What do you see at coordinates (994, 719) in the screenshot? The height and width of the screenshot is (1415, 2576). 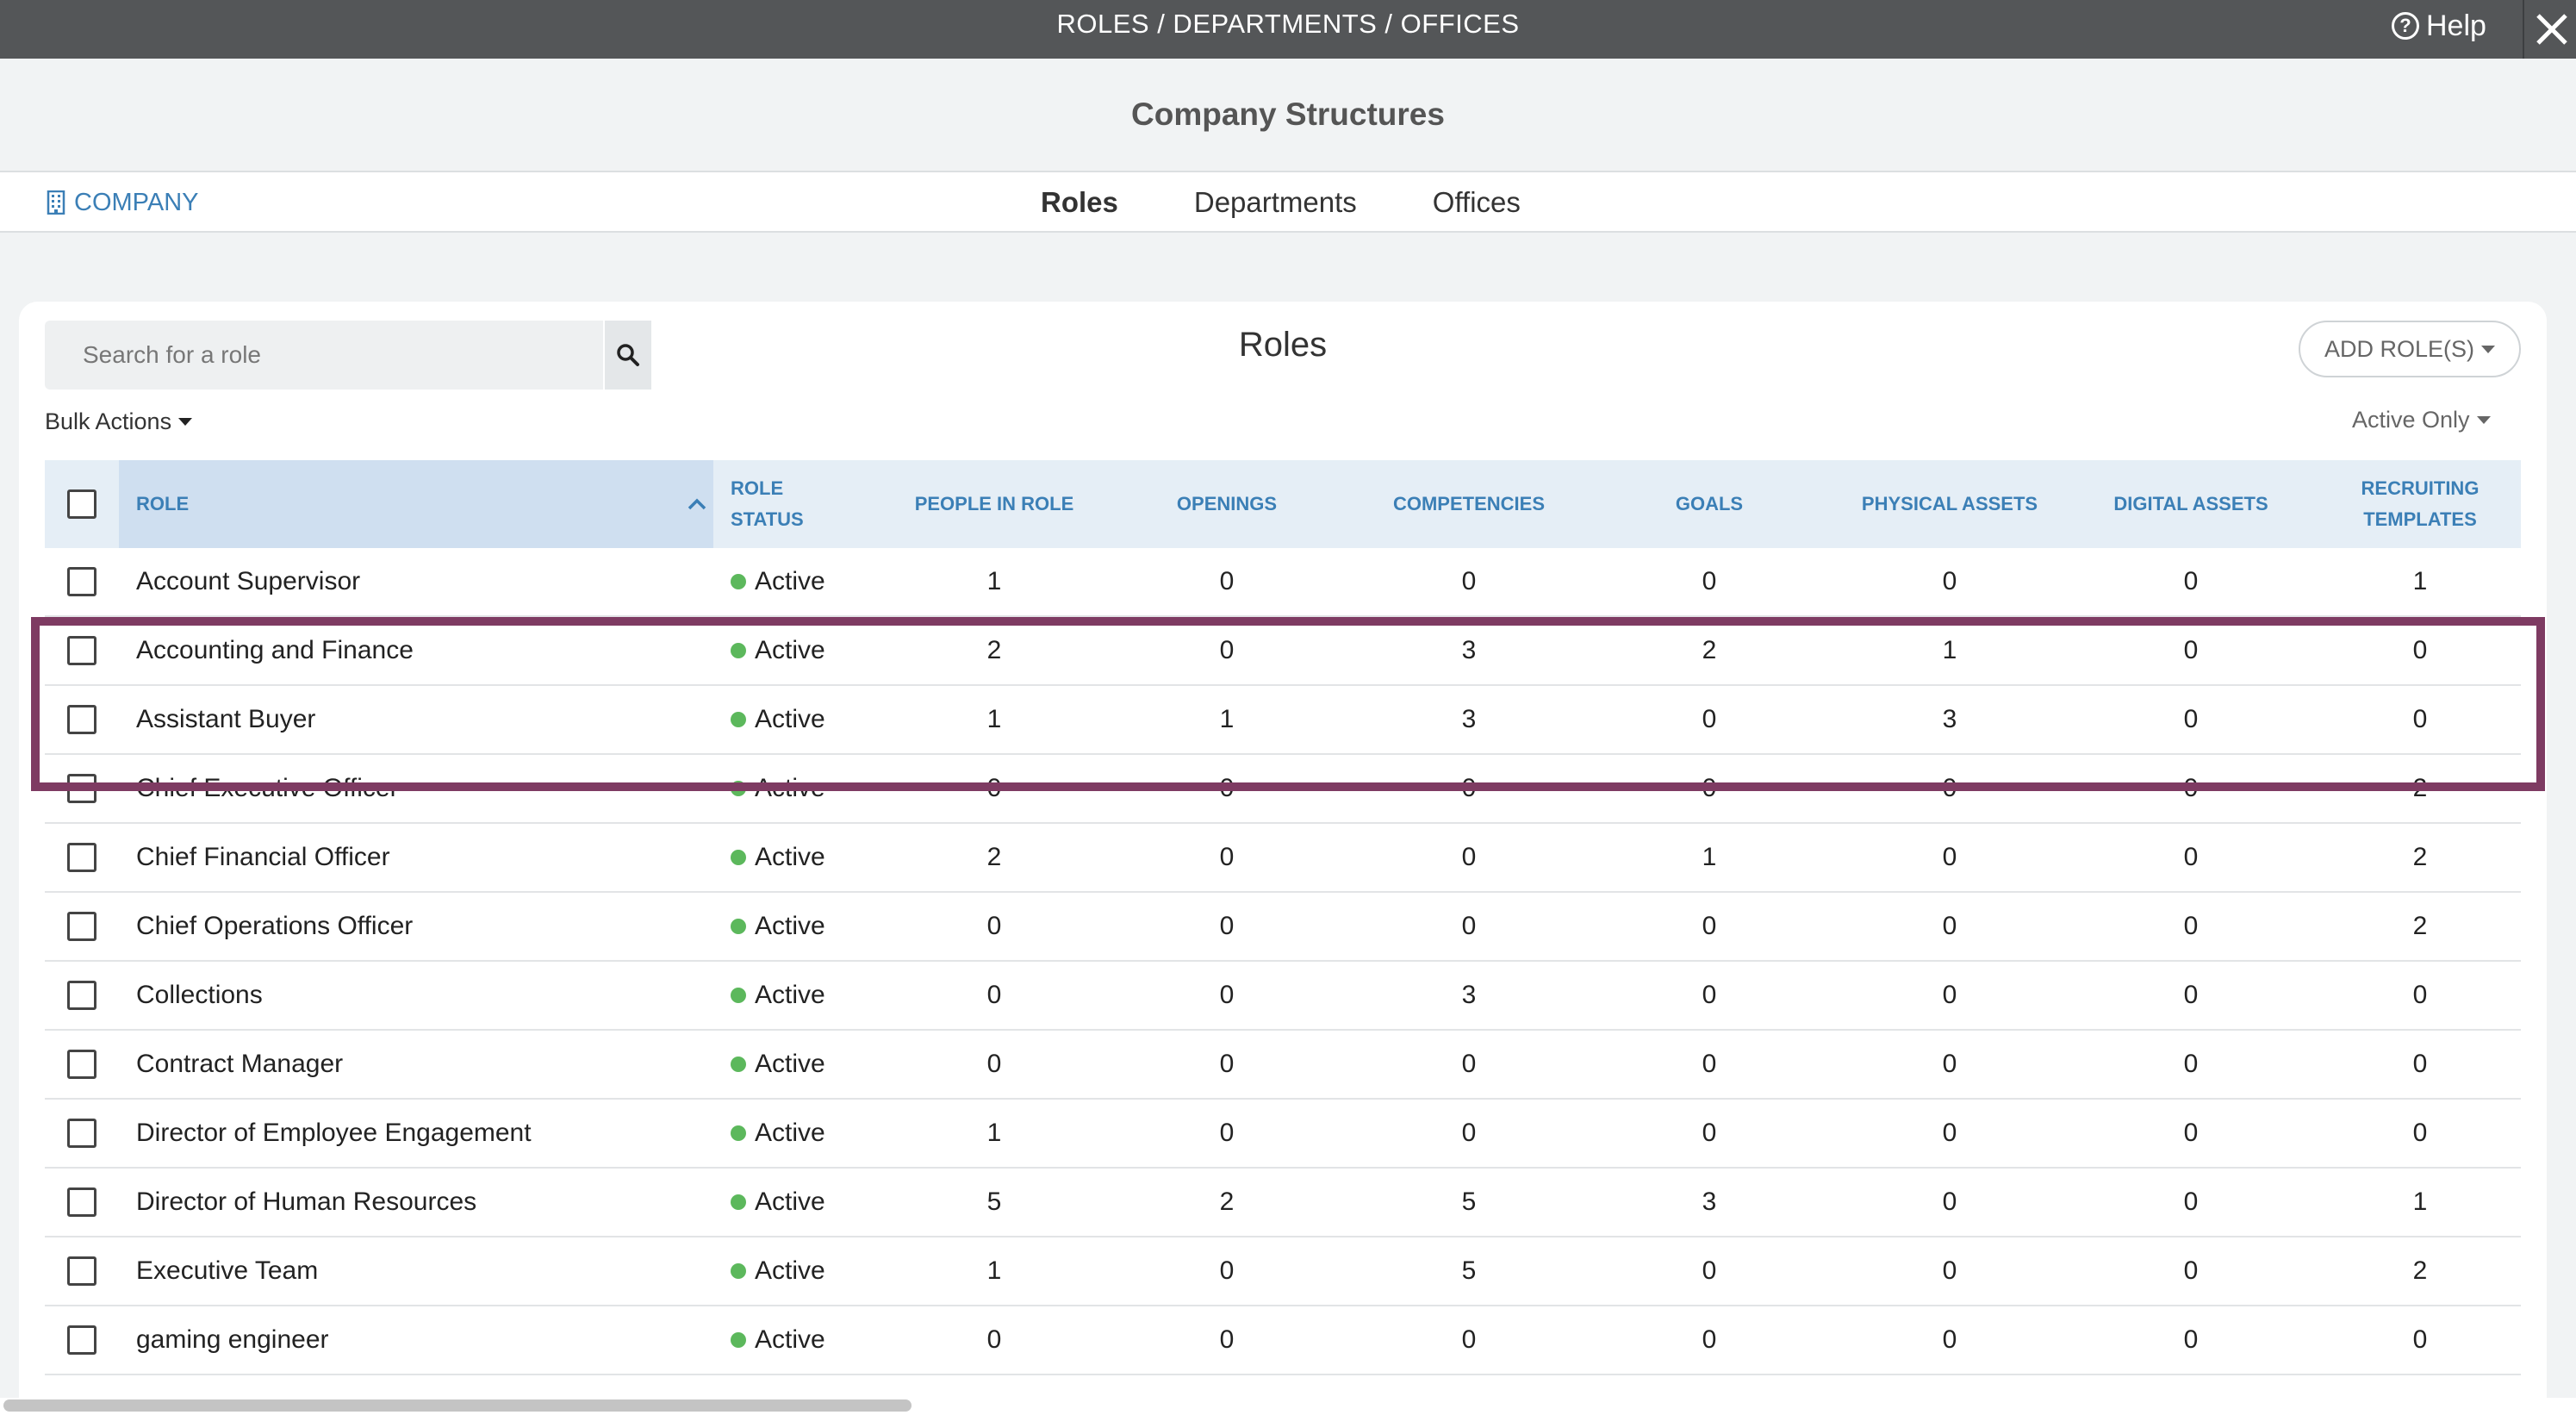 I see `people-in-role-count: 1` at bounding box center [994, 719].